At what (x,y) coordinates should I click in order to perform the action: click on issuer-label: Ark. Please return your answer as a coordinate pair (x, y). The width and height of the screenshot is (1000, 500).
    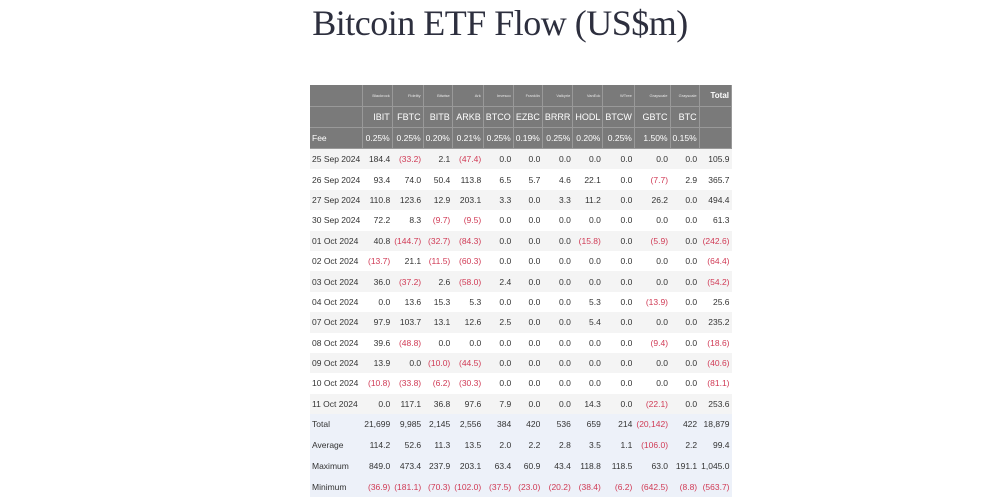
    Looking at the image, I should click on (468, 96).